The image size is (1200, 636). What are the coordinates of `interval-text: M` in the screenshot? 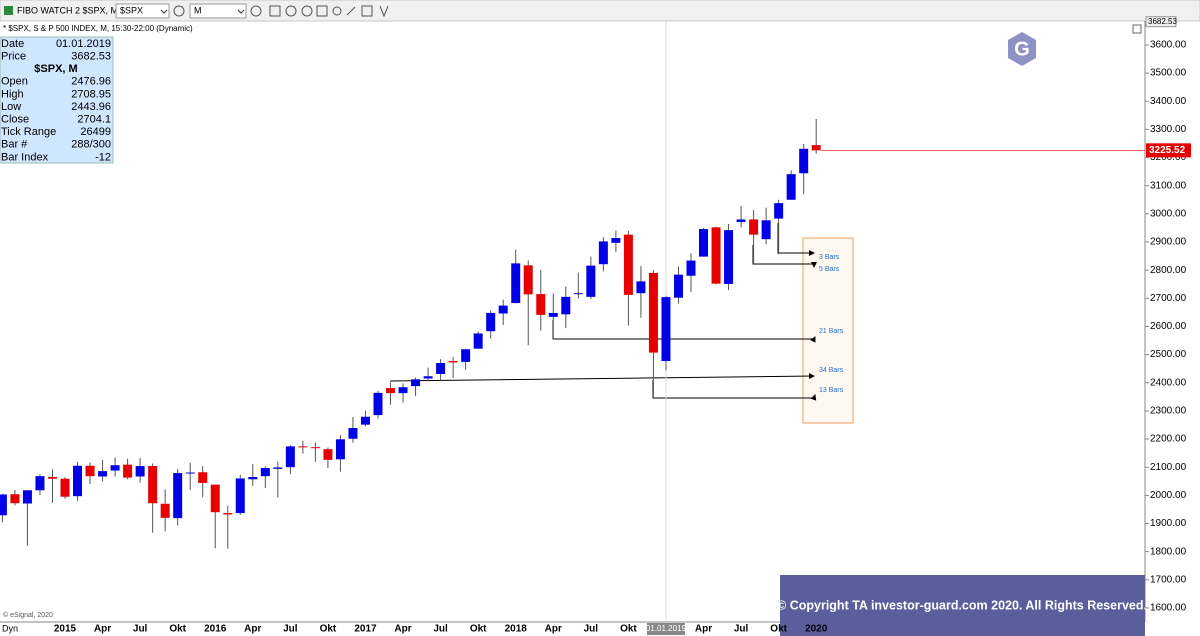 It's located at (198, 10).